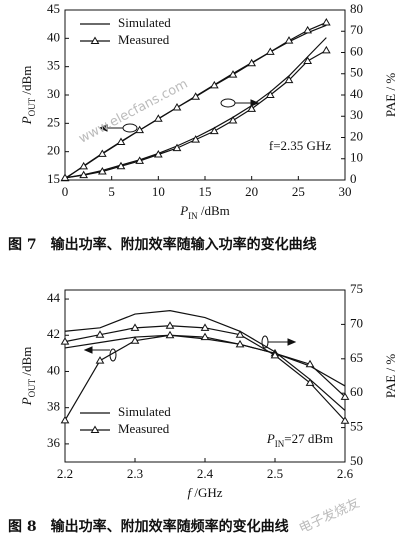 Image resolution: width=403 pixels, height=539 pixels. I want to click on y2-axis-label: PAE / %, so click(390, 95).